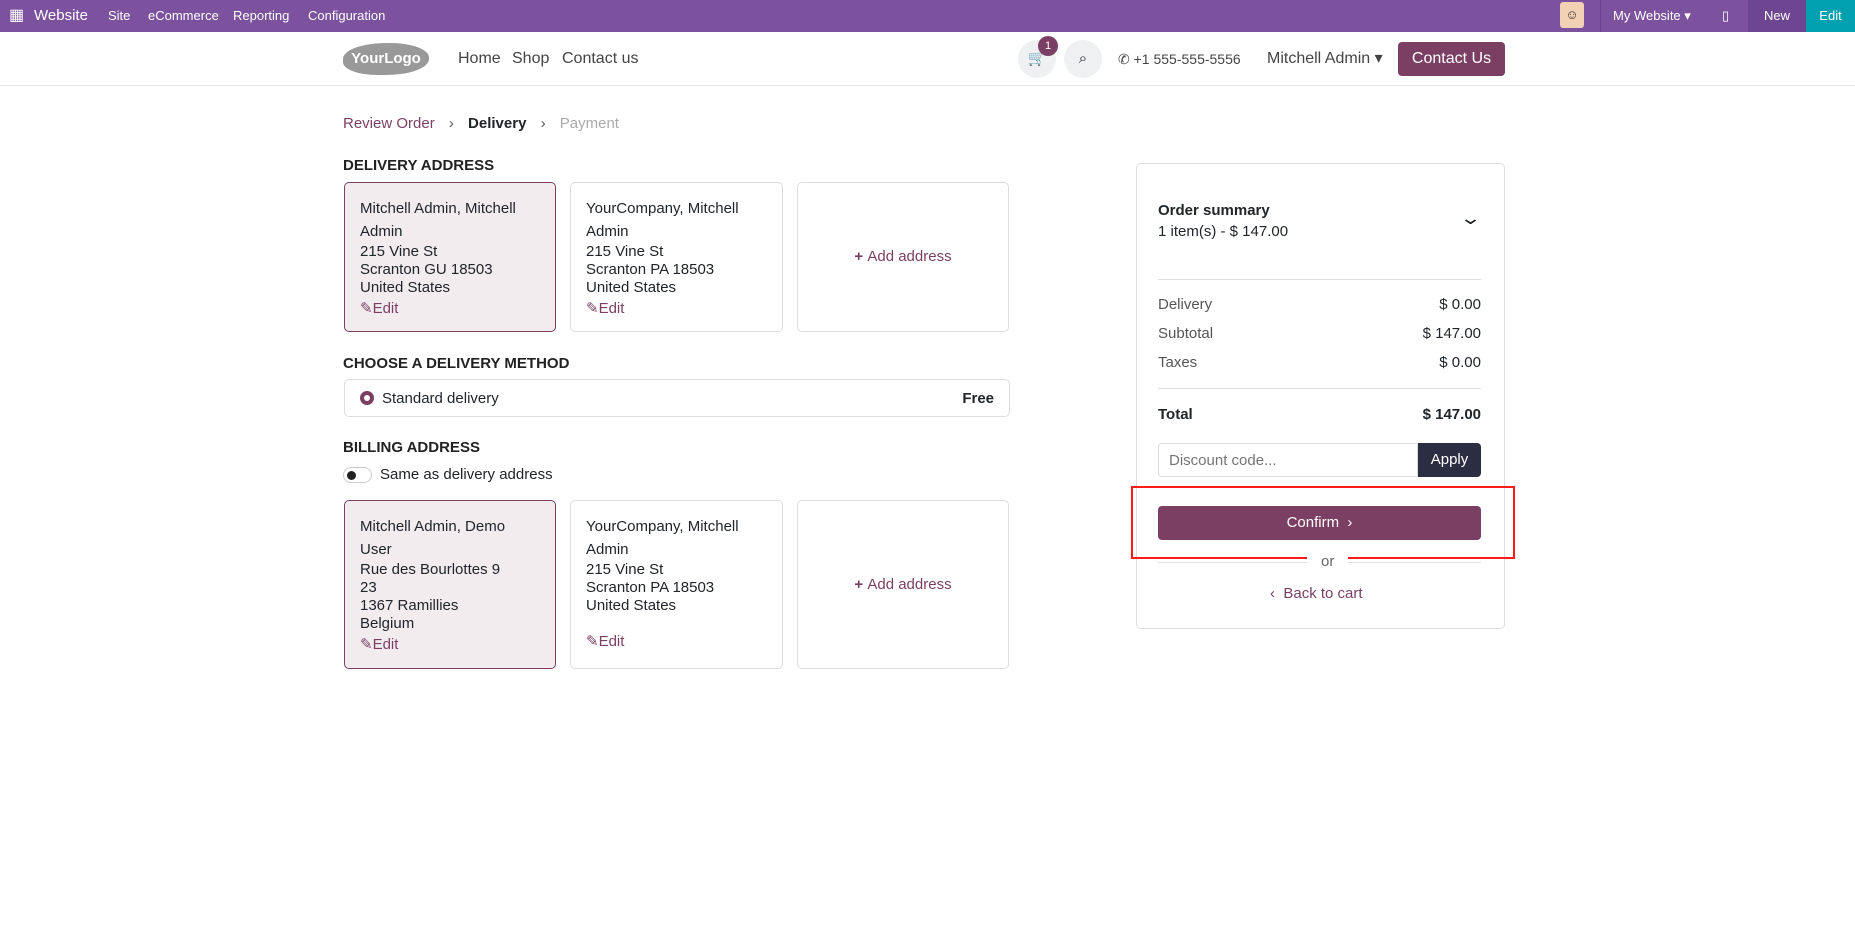 This screenshot has height=944, width=1855. What do you see at coordinates (1214, 210) in the screenshot?
I see `order-summary-title: Order summary` at bounding box center [1214, 210].